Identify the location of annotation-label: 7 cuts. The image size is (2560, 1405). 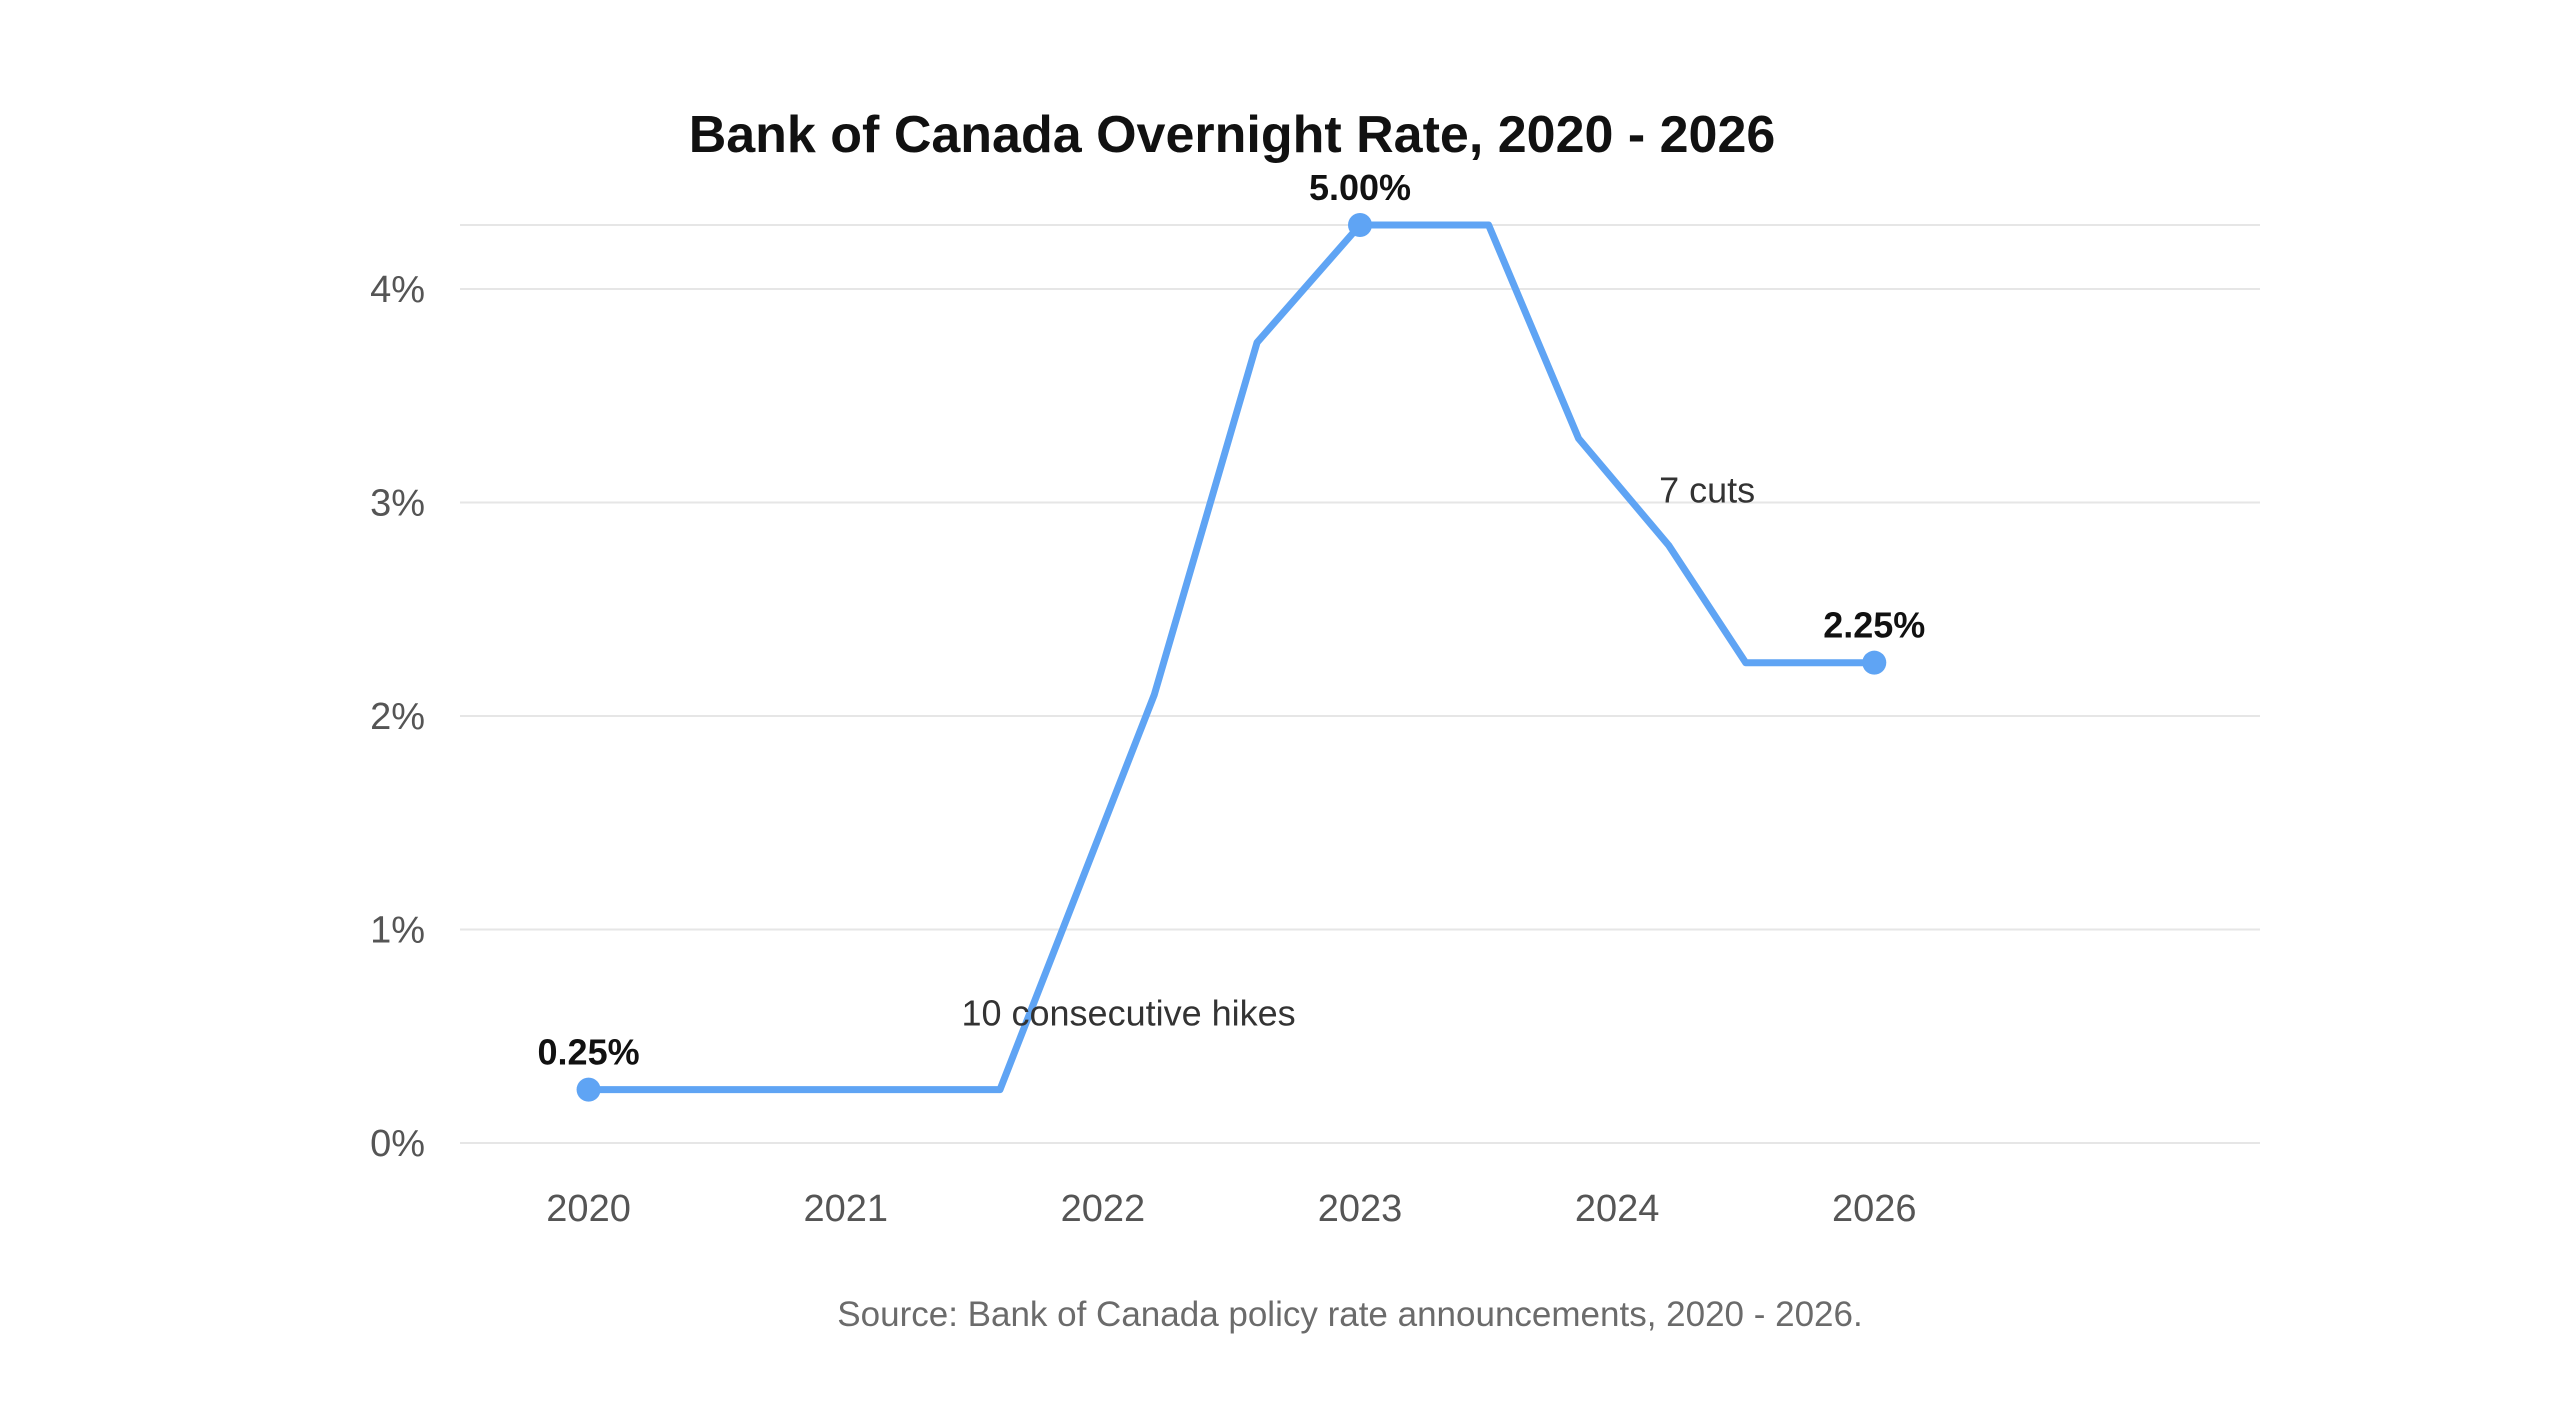
(1707, 490).